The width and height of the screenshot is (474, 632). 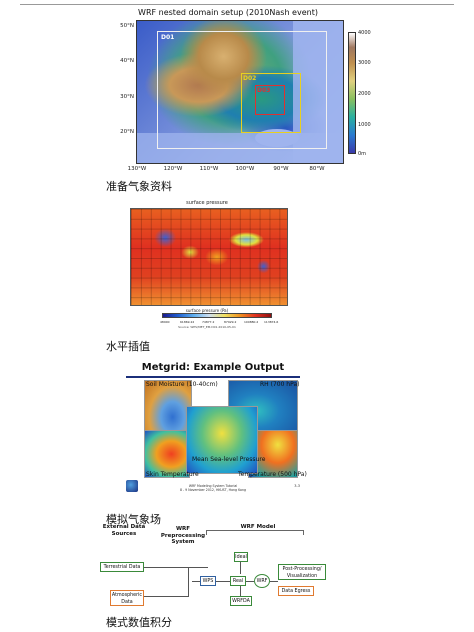 What do you see at coordinates (237, 4) in the screenshot?
I see `top-rule` at bounding box center [237, 4].